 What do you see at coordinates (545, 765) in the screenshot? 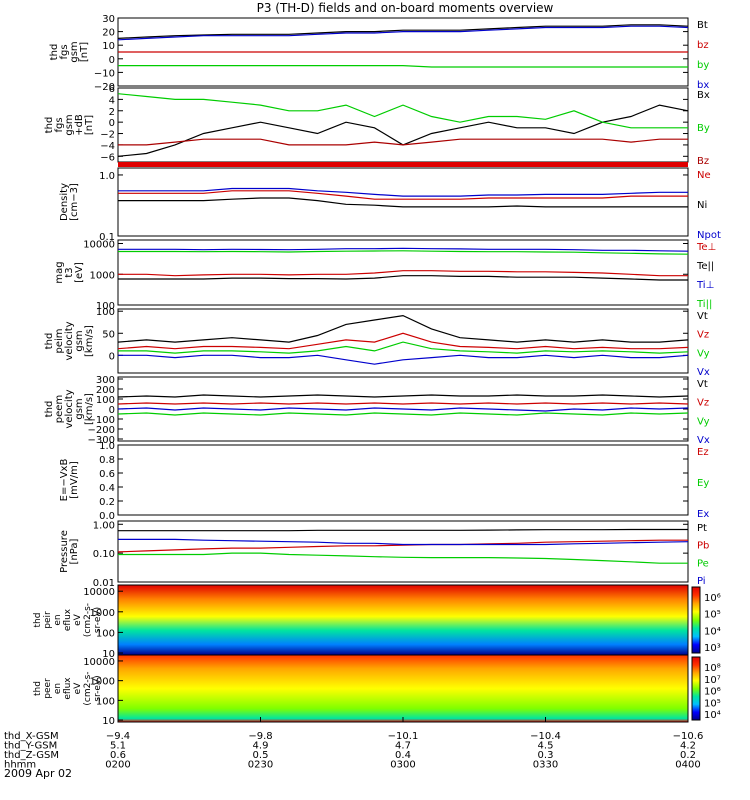
I see `x-tick-label: 0330` at bounding box center [545, 765].